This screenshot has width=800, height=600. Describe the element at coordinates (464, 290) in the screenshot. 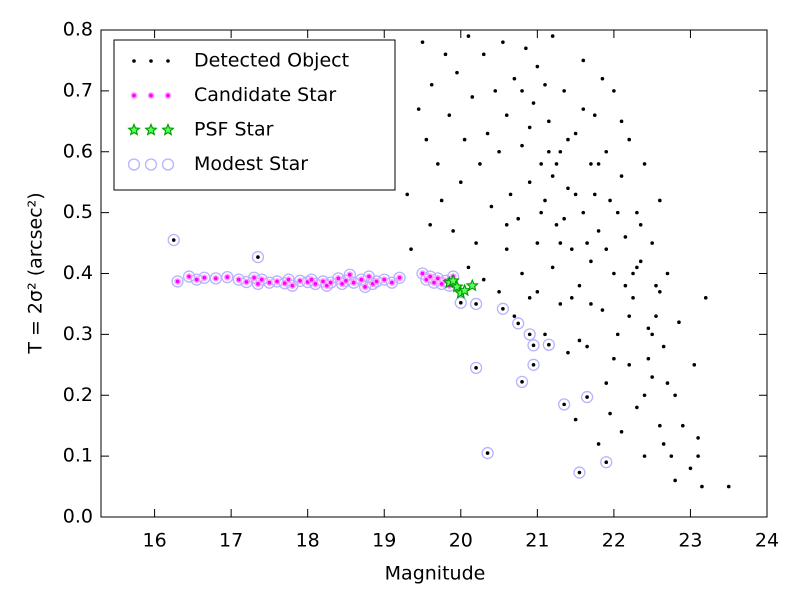

I see `psf-point` at that location.